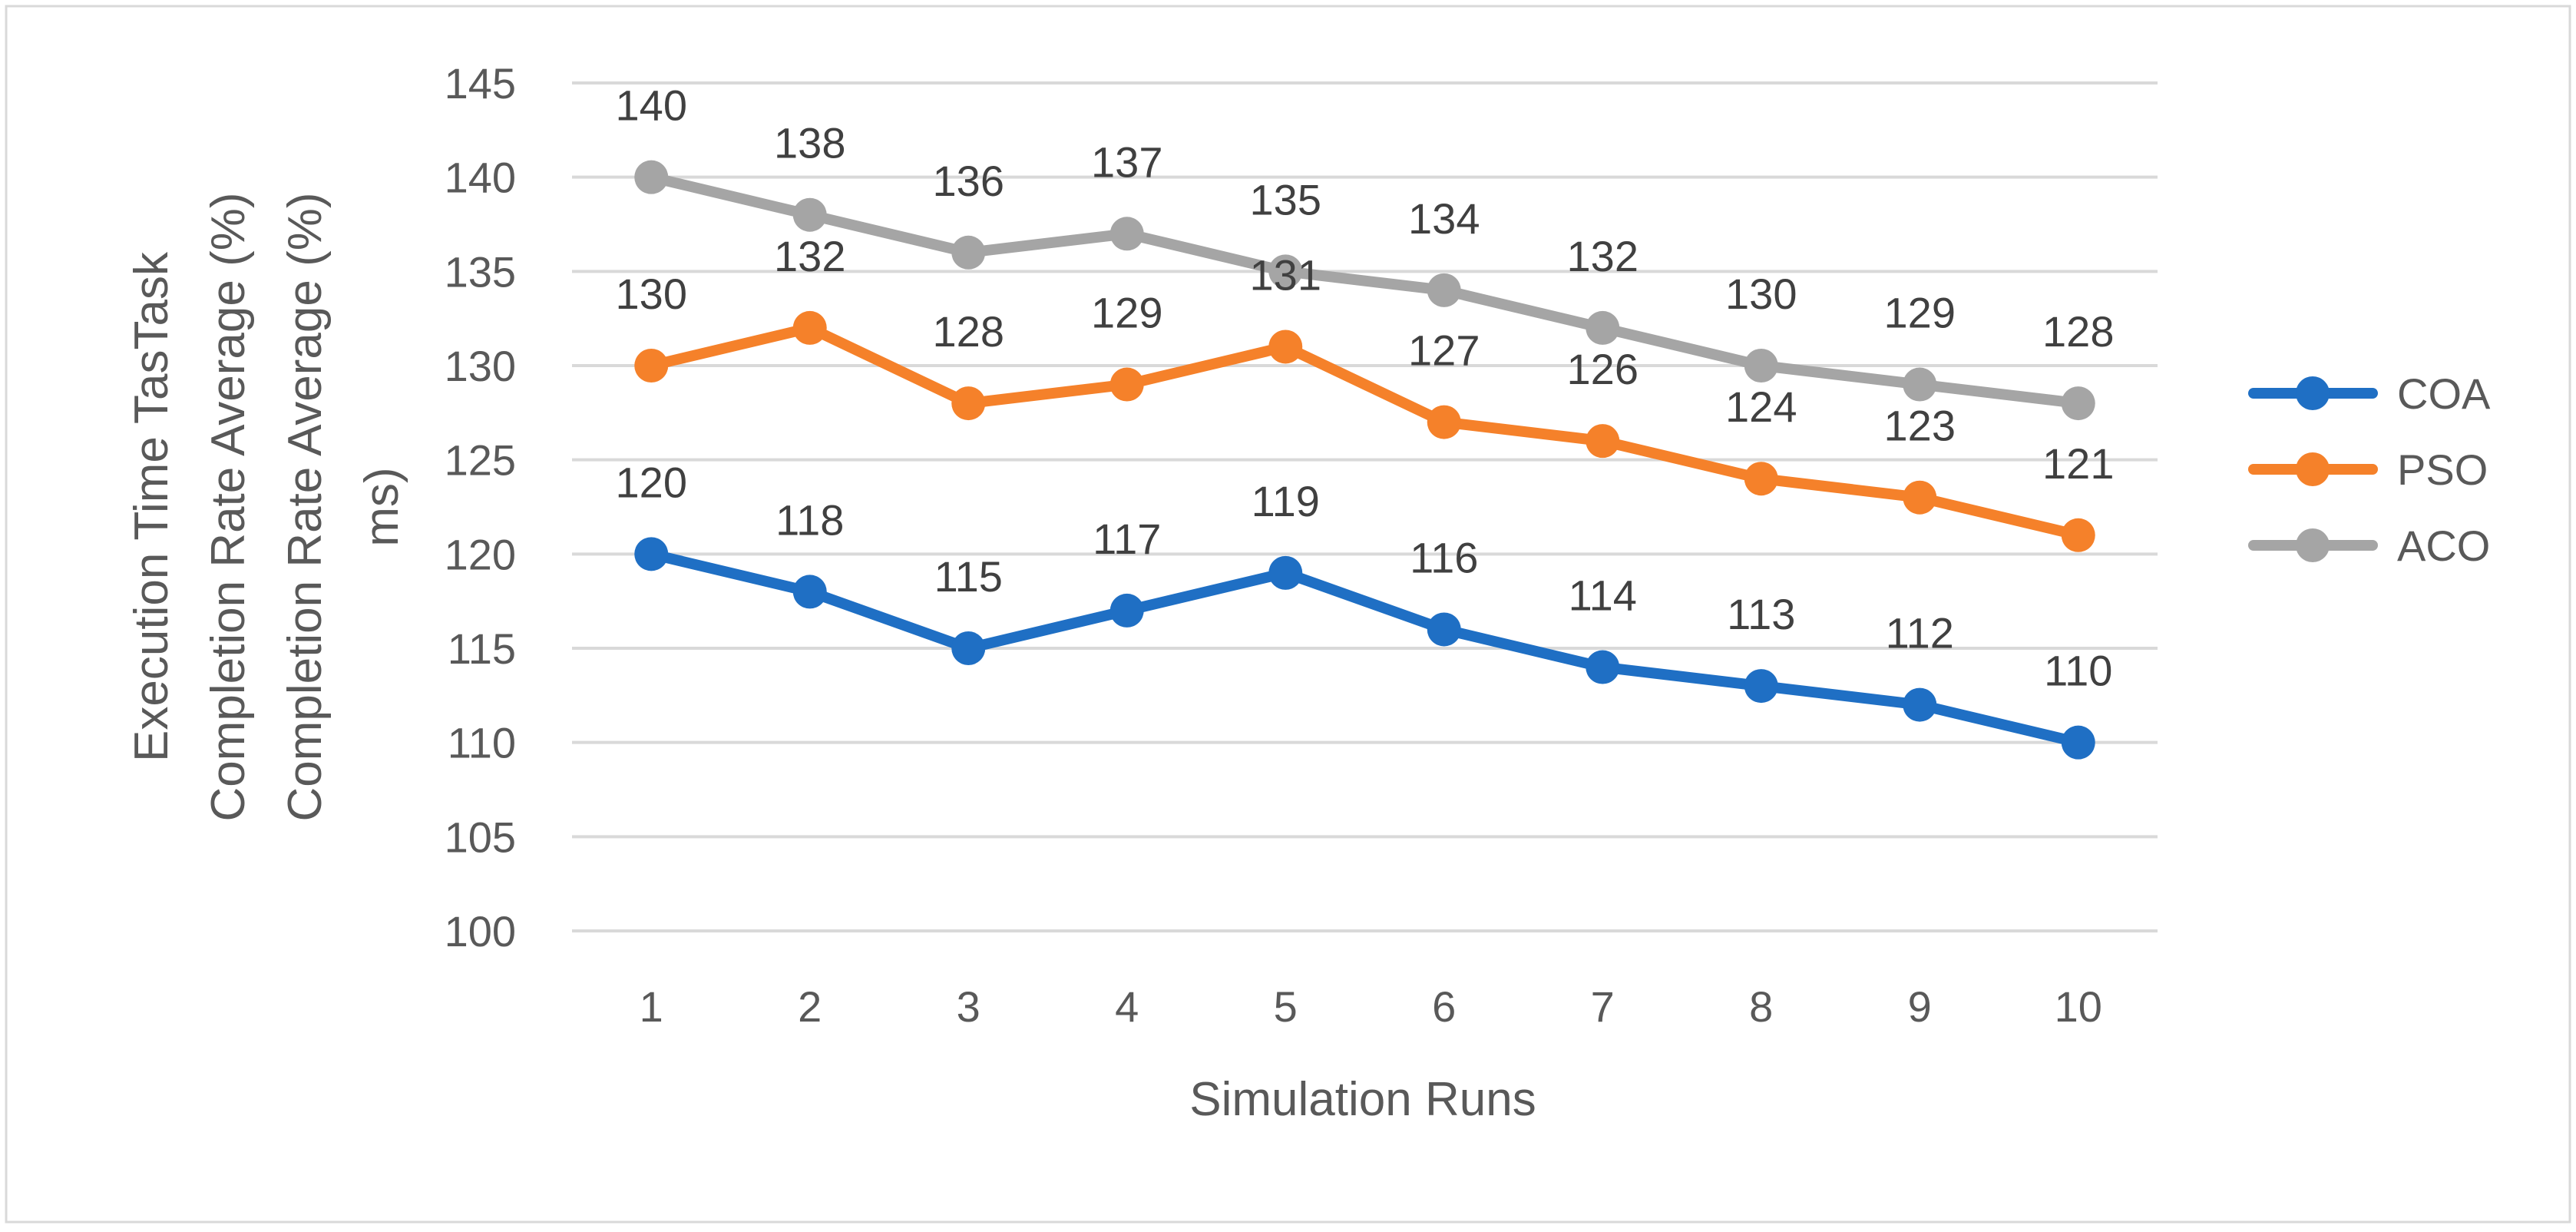 This screenshot has width=2576, height=1232. What do you see at coordinates (2444, 393) in the screenshot?
I see `legend-entry-coa: COA` at bounding box center [2444, 393].